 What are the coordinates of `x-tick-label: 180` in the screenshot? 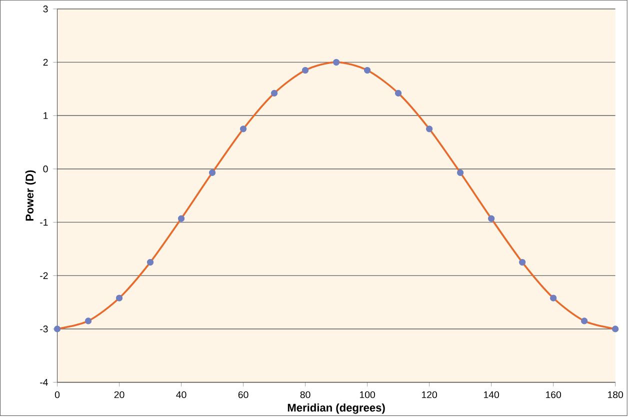 It's located at (616, 394).